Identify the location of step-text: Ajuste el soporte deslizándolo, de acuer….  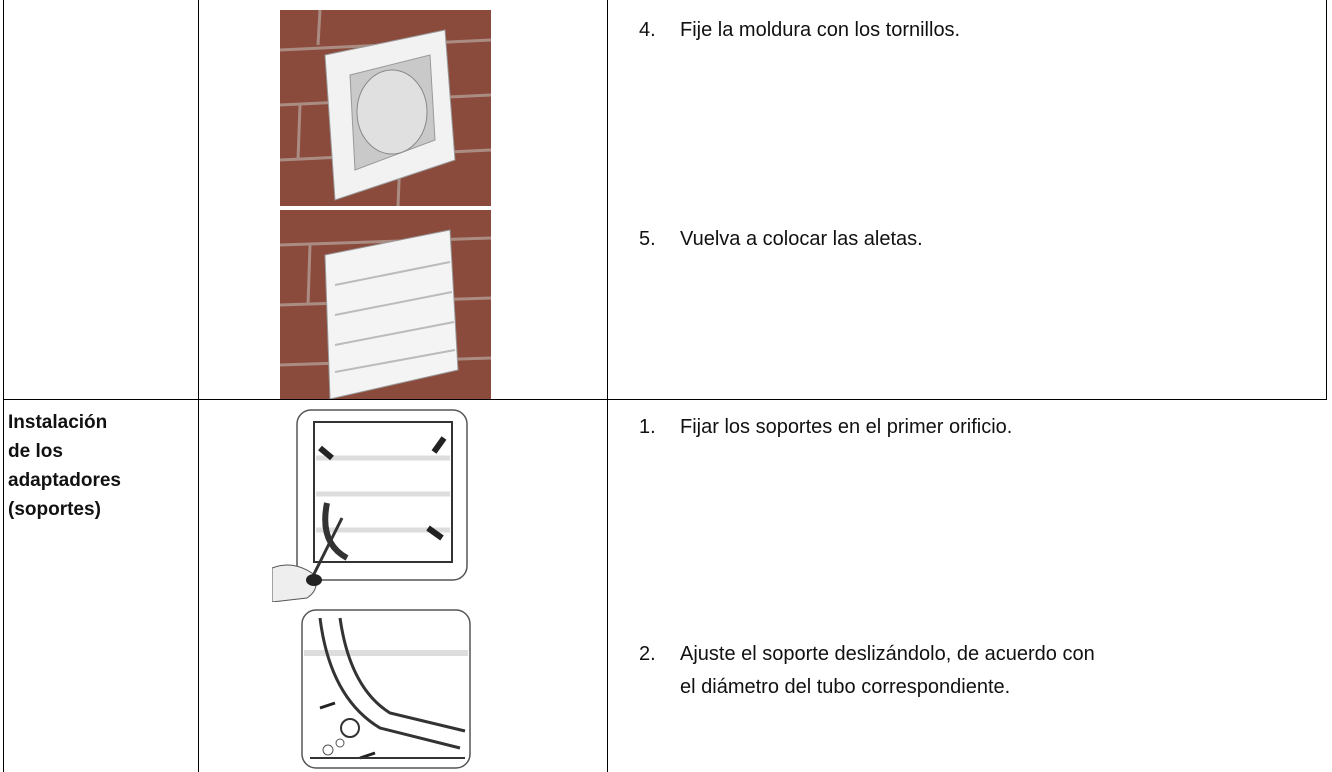
(887, 670).